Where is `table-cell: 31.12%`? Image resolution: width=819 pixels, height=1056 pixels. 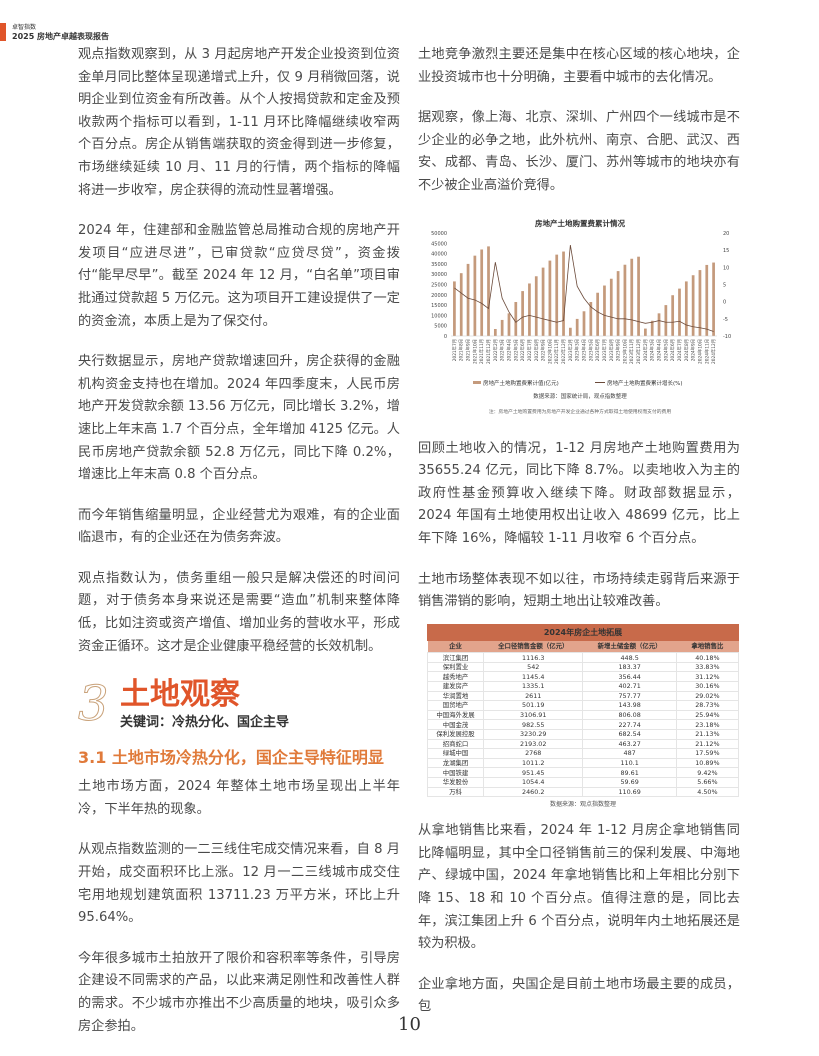
table-cell: 31.12% is located at coordinates (707, 676).